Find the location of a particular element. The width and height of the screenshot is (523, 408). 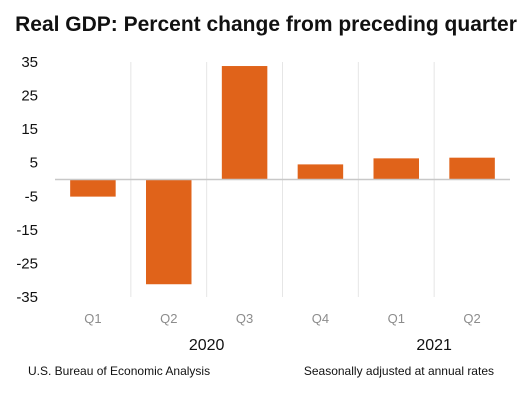

y-tick-label: -25 is located at coordinates (27, 263).